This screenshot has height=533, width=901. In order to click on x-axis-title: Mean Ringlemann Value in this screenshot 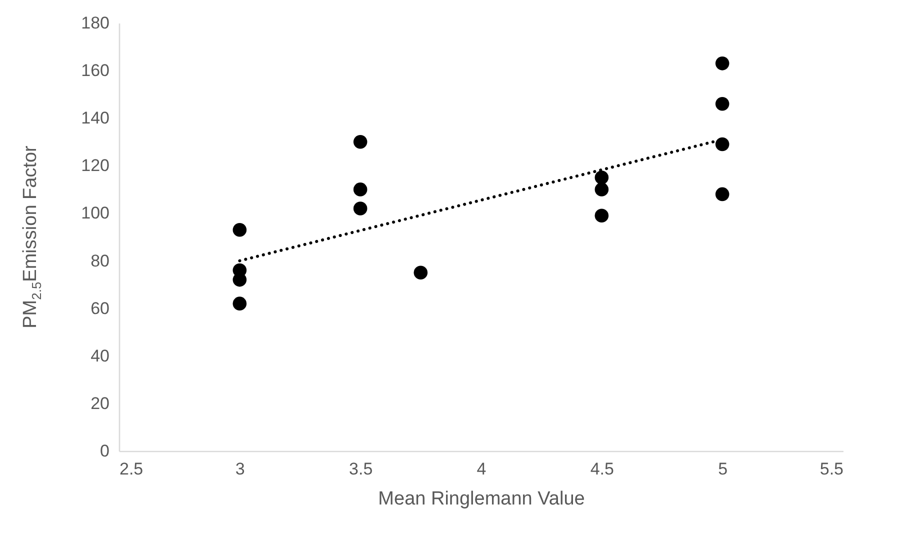, I will do `click(481, 499)`.